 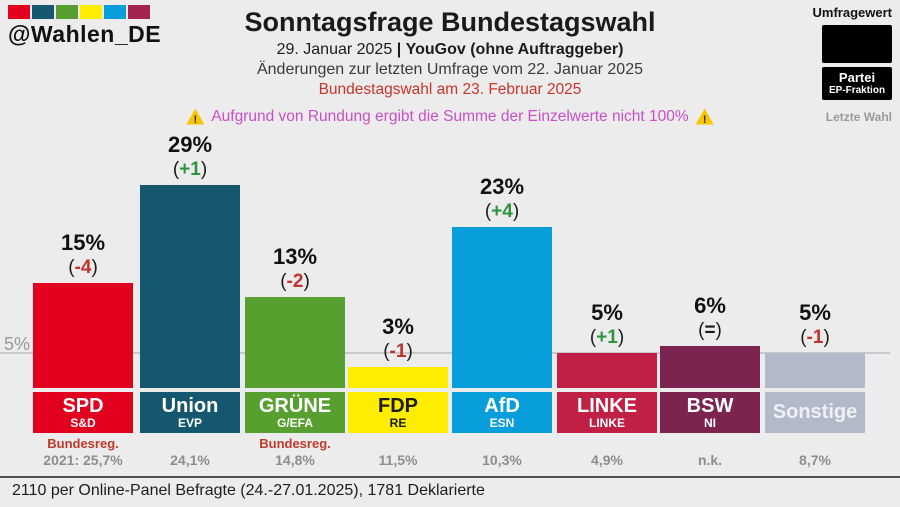 What do you see at coordinates (398, 460) in the screenshot?
I see `last-election-value: 11,5%` at bounding box center [398, 460].